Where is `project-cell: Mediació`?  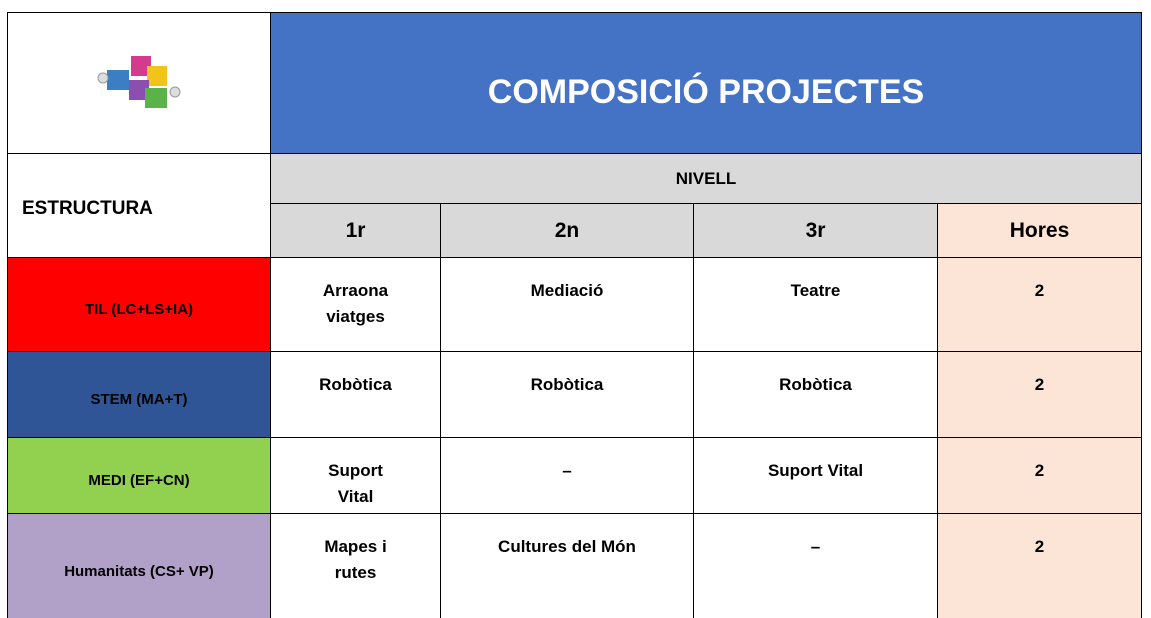
project-cell: Mediació is located at coordinates (567, 304).